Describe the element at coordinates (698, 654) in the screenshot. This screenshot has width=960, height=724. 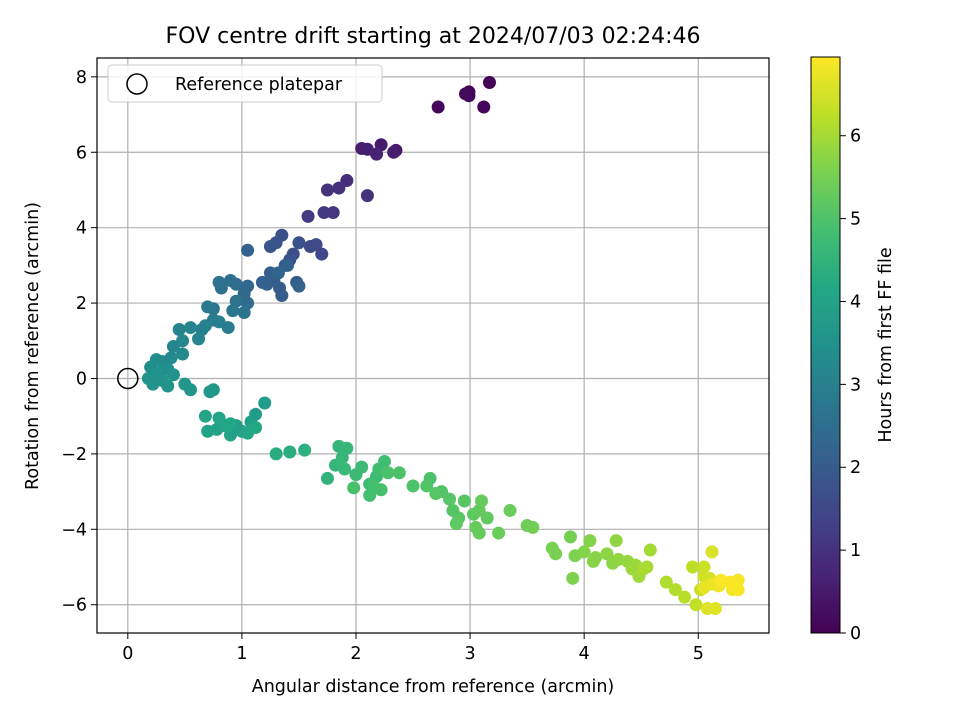
I see `x-tick-label: 5` at that location.